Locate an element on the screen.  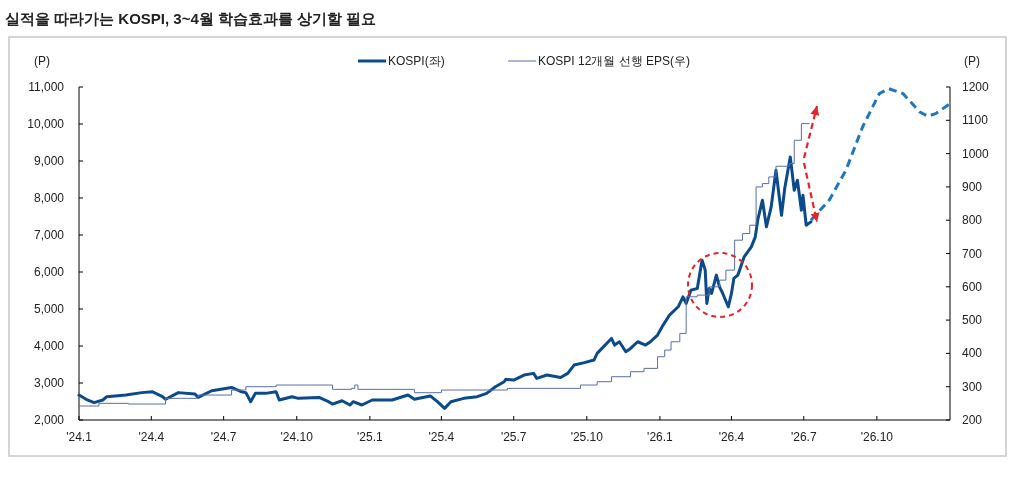
y-tick-label: 4,000 is located at coordinates (49, 346).